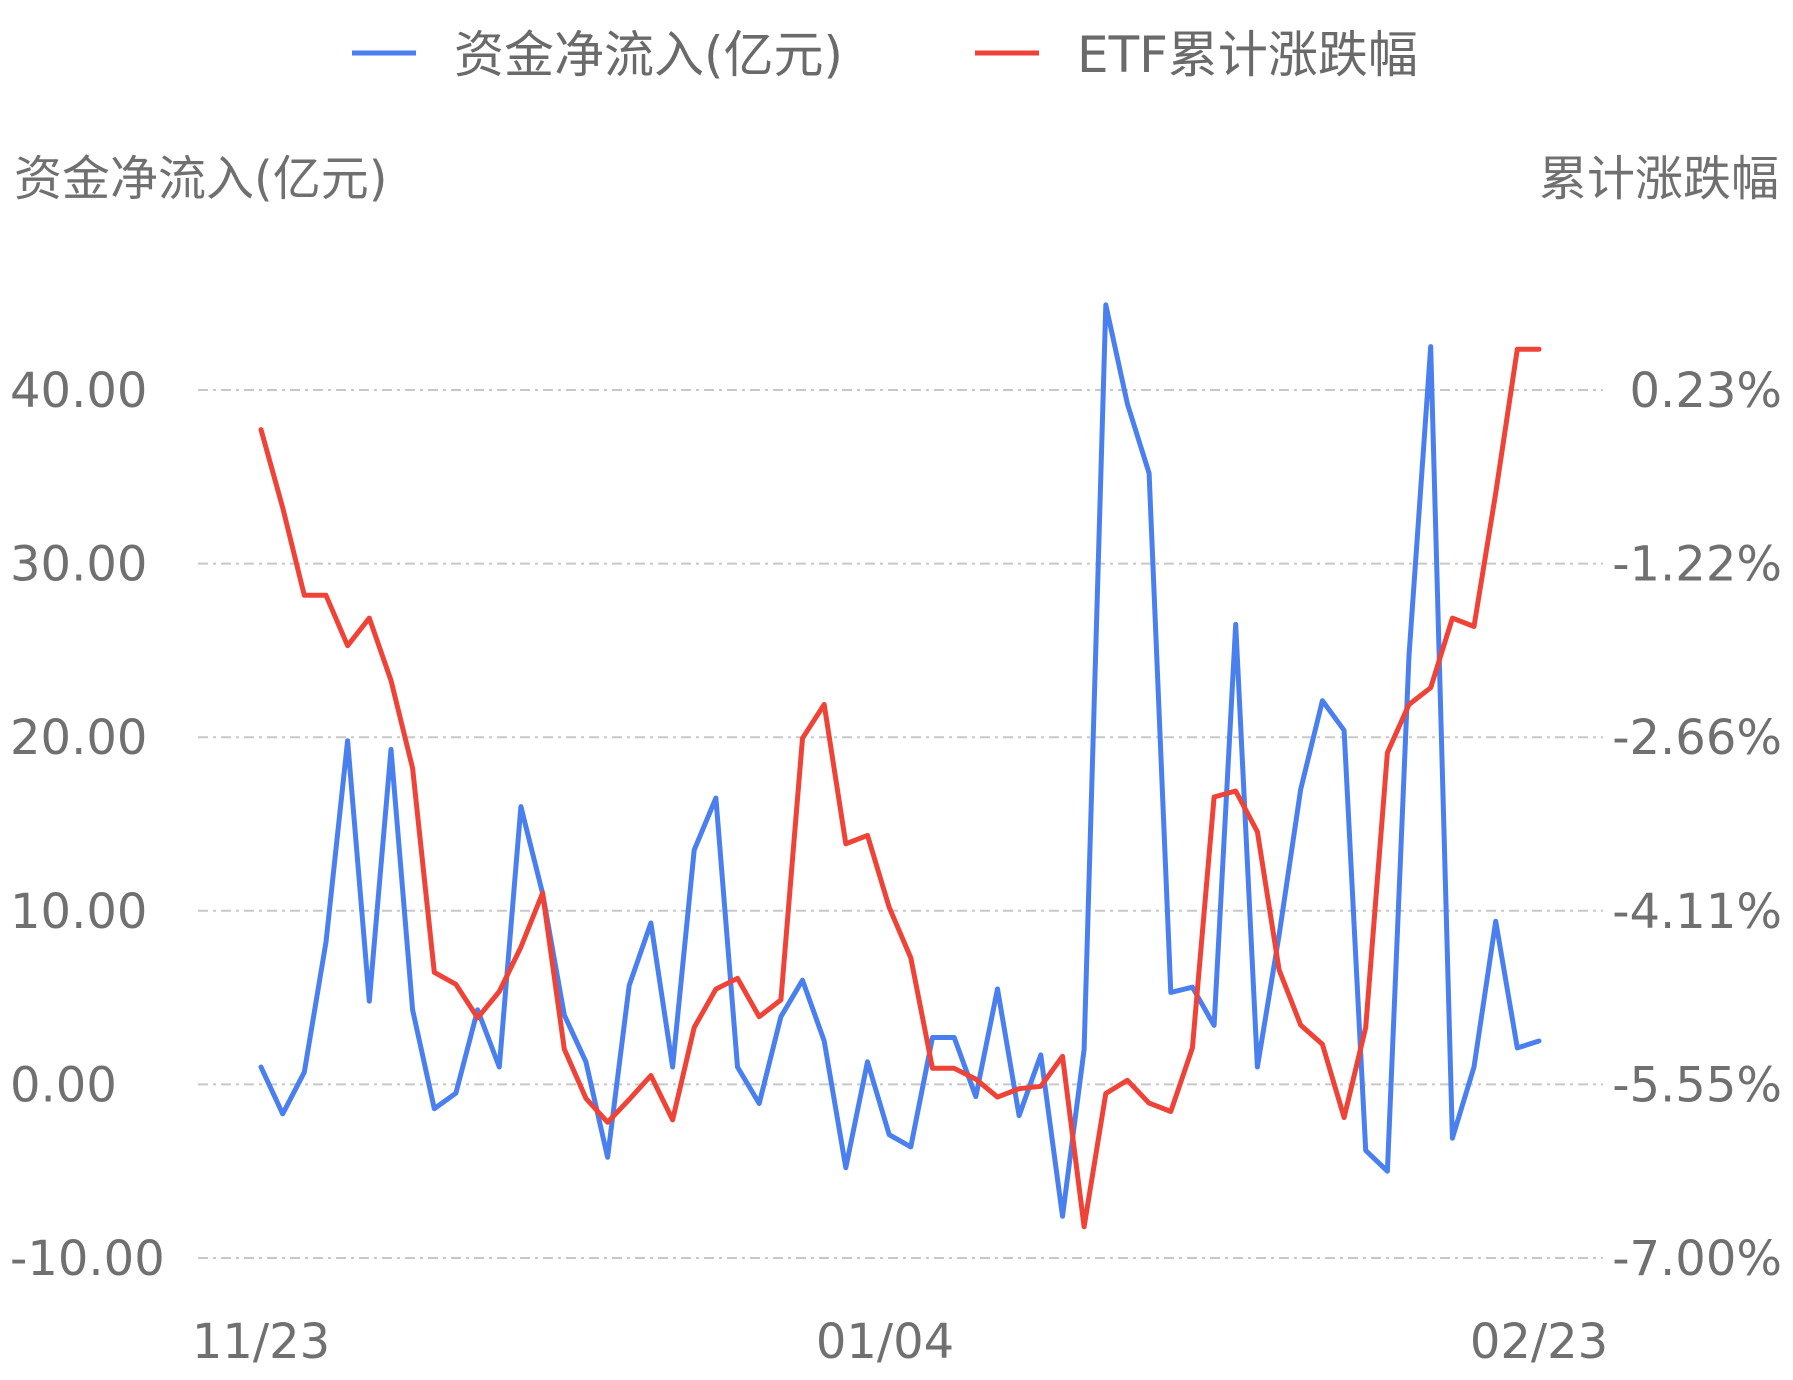 The height and width of the screenshot is (1380, 1793). I want to click on right-axis-tick-label: -1.22%, so click(1697, 565).